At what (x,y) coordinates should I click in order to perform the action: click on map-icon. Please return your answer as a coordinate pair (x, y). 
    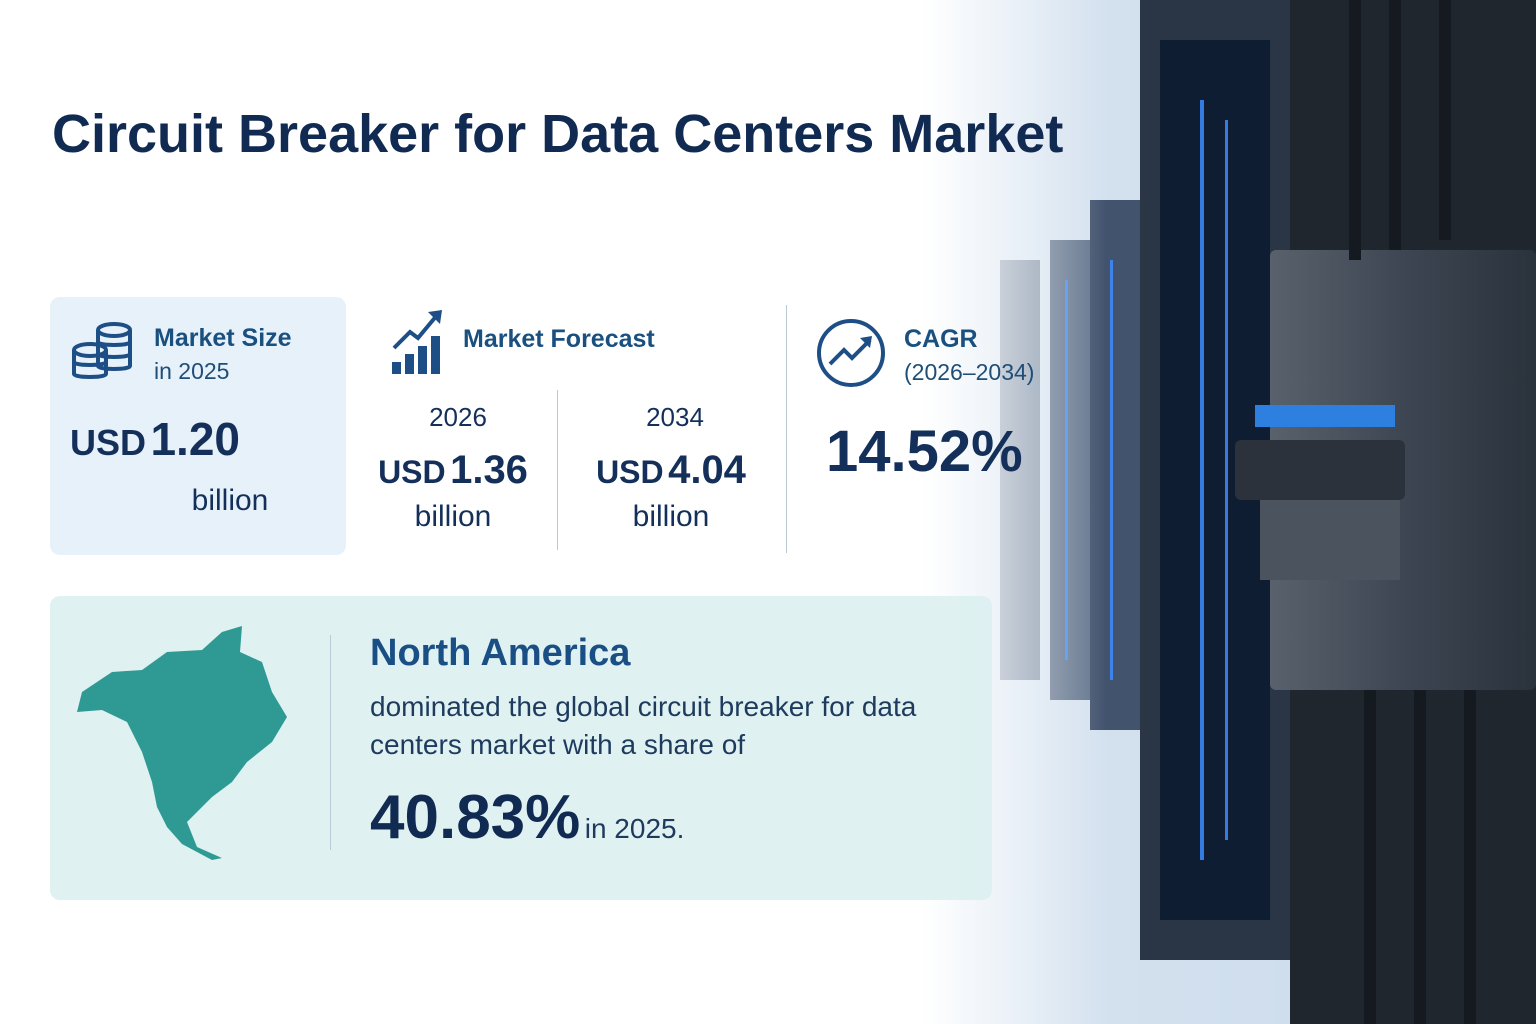
    Looking at the image, I should click on (182, 743).